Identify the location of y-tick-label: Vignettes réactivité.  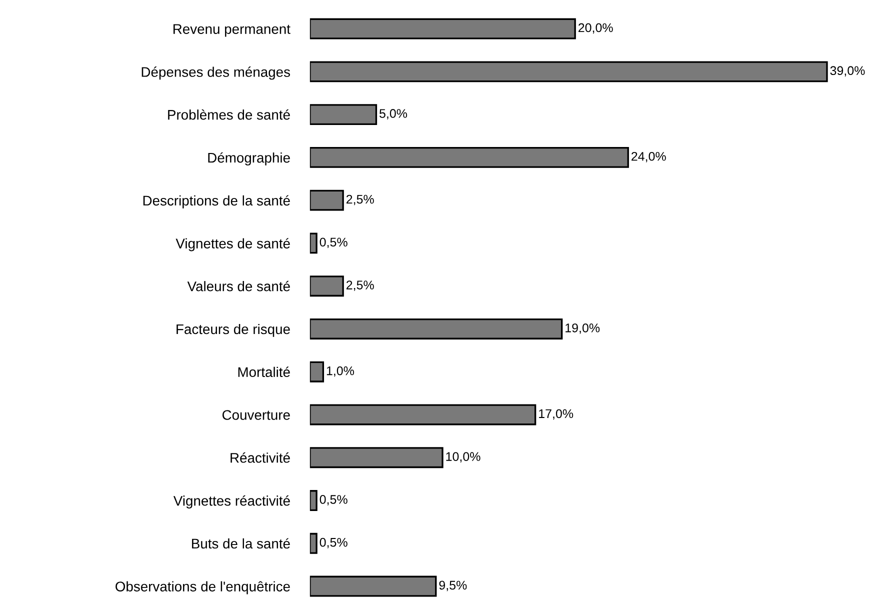
(231, 501).